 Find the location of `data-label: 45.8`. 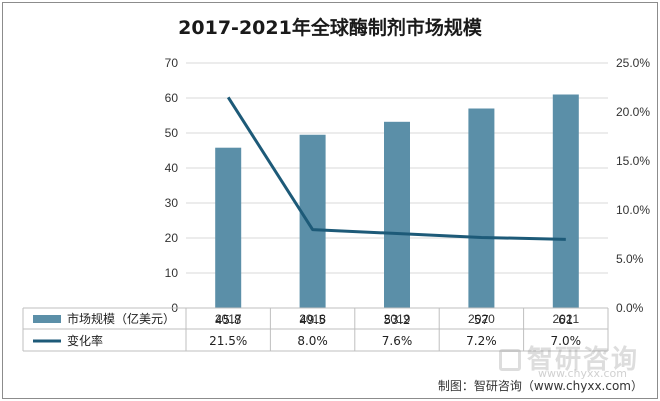

data-label: 45.8 is located at coordinates (228, 320).